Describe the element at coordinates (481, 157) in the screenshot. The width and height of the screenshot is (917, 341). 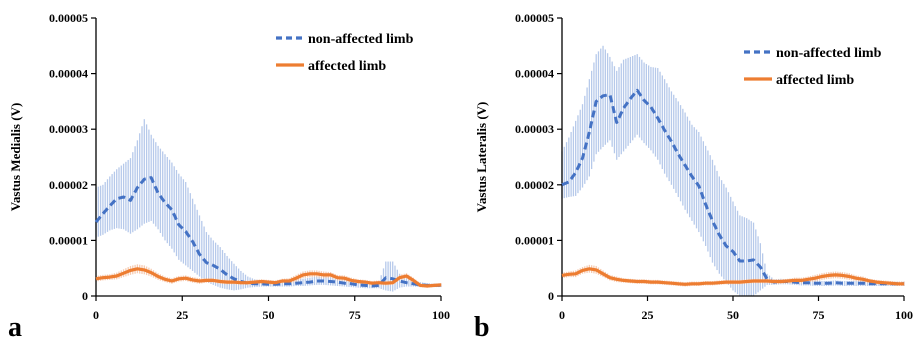
I see `y-axis-label: Vastus Lateralis (V)` at that location.